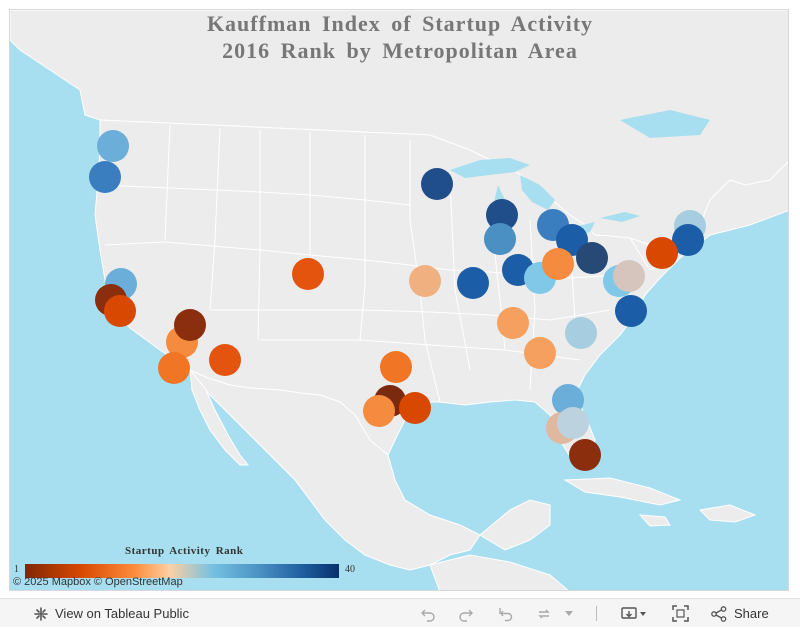  I want to click on redo-icon, so click(466, 614).